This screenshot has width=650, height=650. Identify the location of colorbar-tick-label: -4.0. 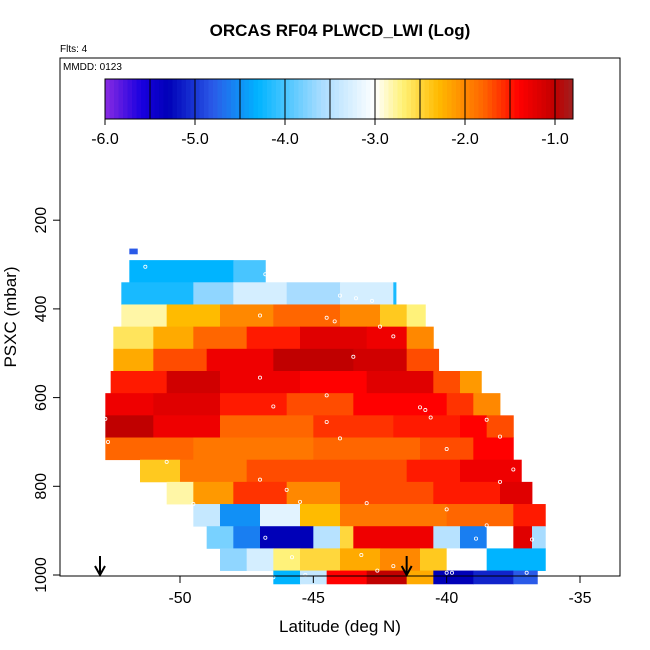
(285, 139).